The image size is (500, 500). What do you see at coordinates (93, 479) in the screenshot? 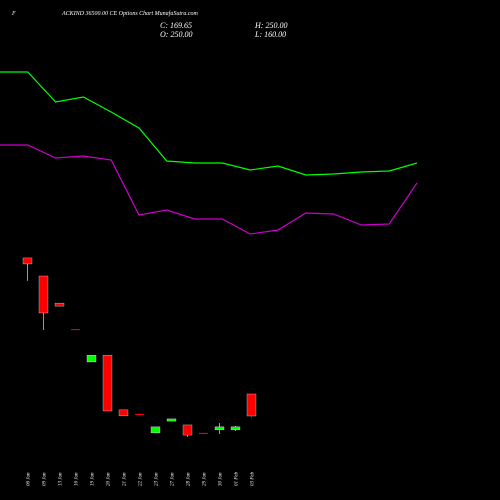
I see `x-tick-label: 19 Jan` at bounding box center [93, 479].